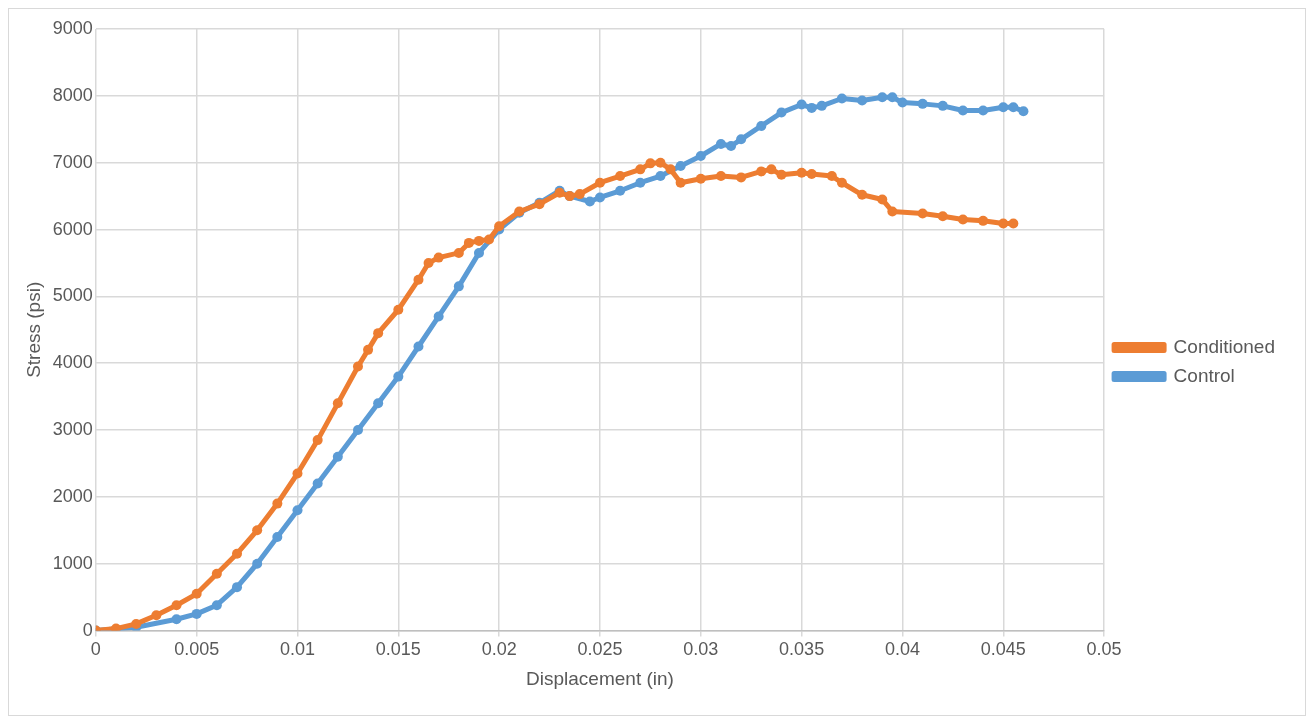 This screenshot has height=724, width=1314. I want to click on y-axis-title: Stress (psi), so click(33, 329).